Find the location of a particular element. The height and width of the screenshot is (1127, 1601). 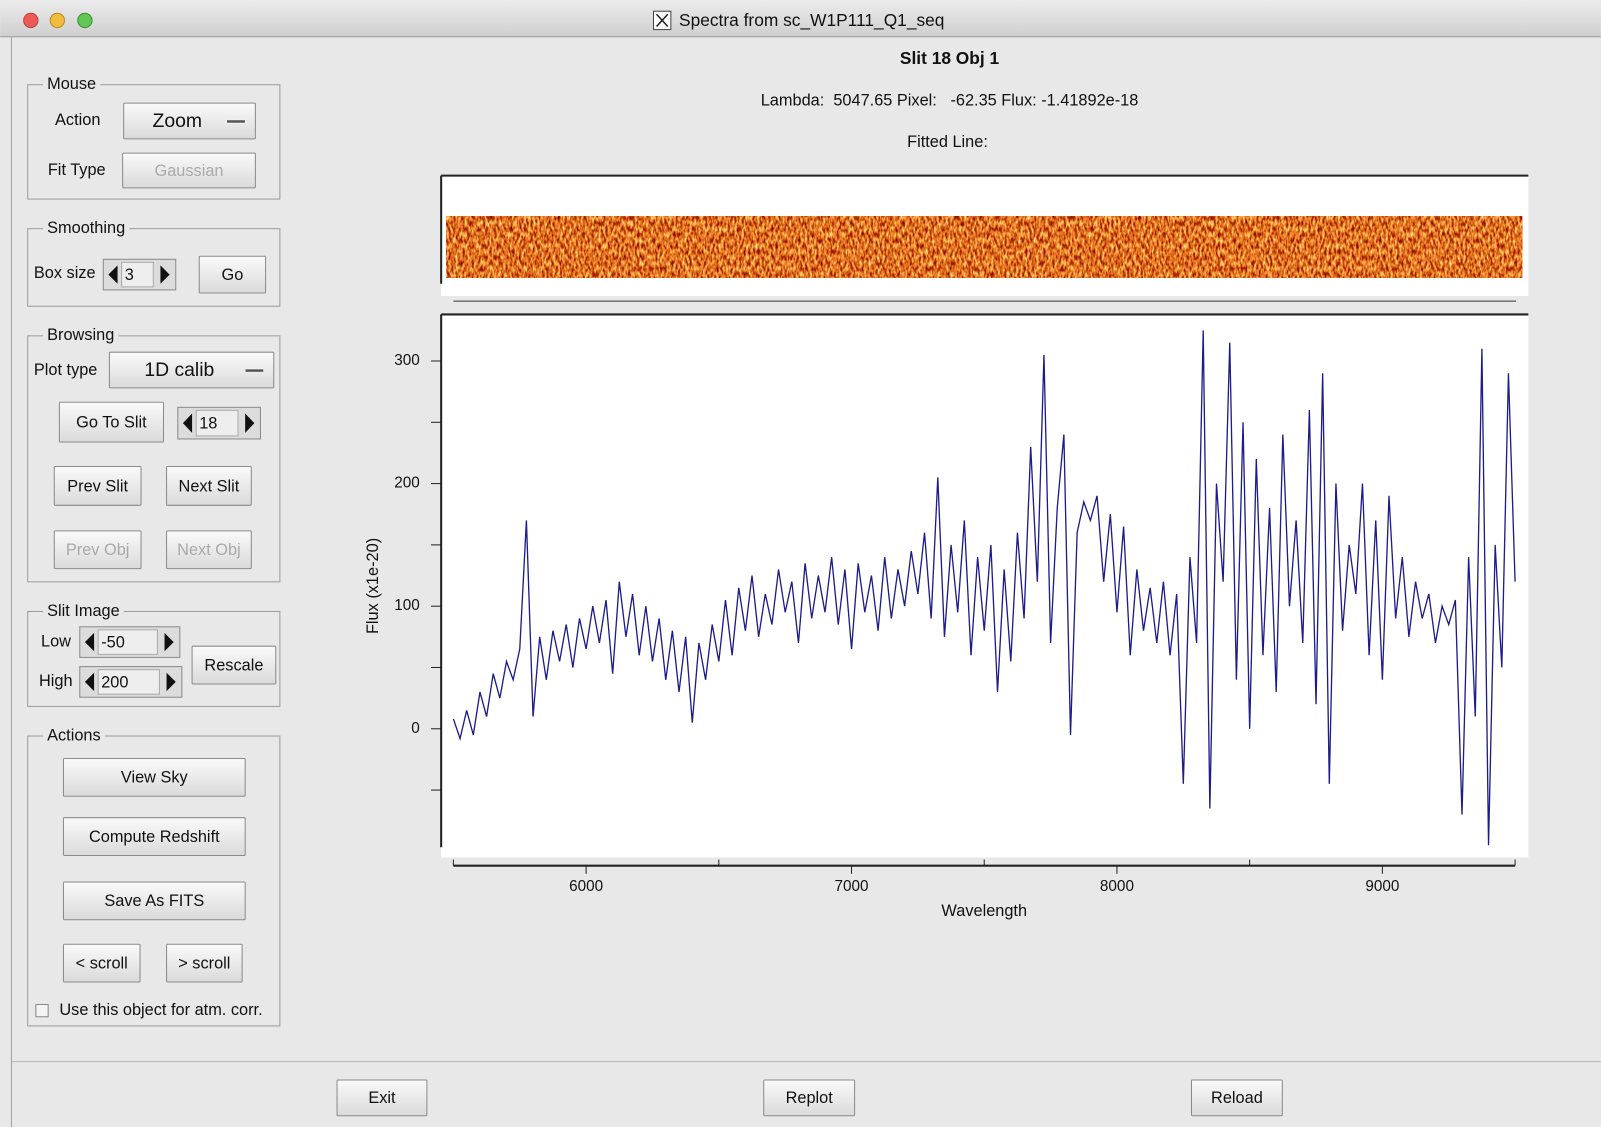

plot-title: Slit 18 Obj 1 is located at coordinates (950, 58).